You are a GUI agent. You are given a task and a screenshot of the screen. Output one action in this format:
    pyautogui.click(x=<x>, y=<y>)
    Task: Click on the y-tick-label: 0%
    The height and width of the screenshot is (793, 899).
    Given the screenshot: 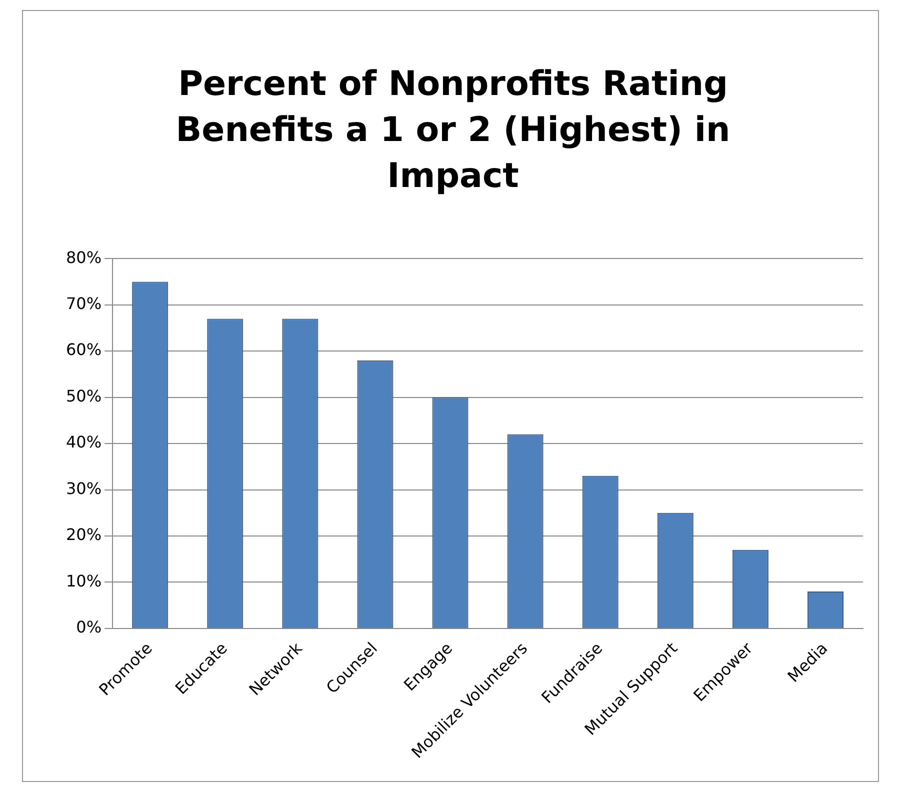 What is the action you would take?
    pyautogui.click(x=89, y=627)
    